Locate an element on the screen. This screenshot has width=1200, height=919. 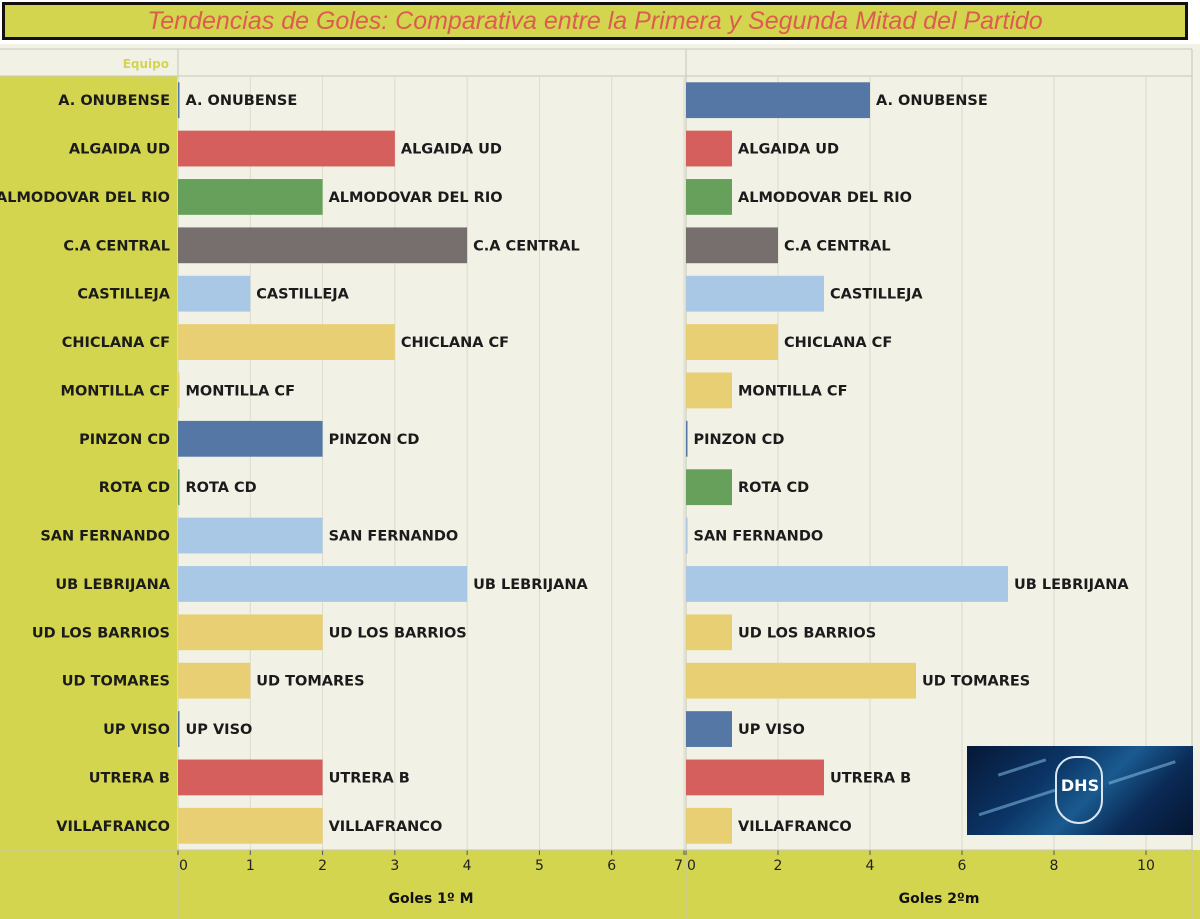
bar-label: A. ONUBENSE is located at coordinates (932, 101).